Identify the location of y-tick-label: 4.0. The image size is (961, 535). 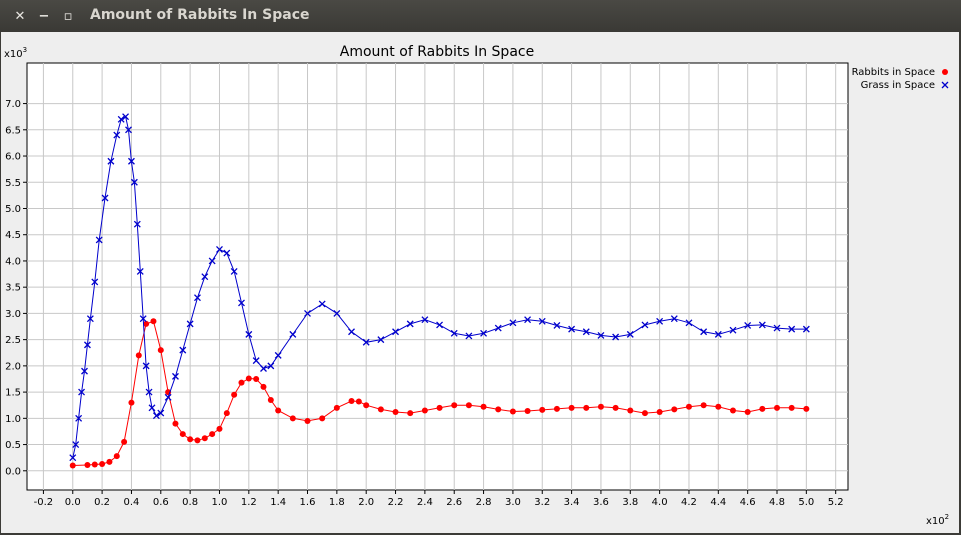
(13, 261).